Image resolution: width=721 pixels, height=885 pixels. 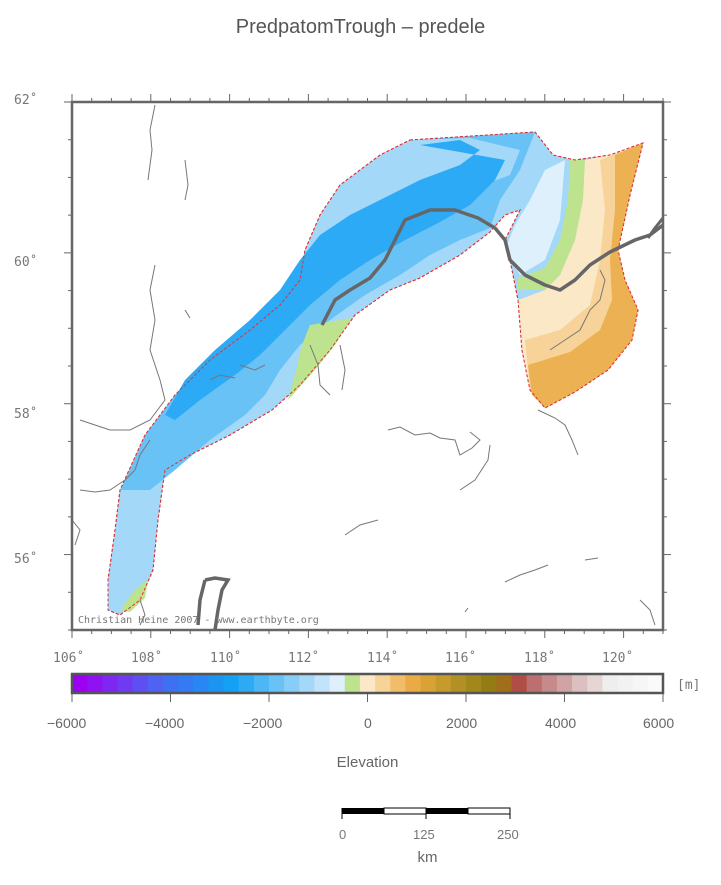 What do you see at coordinates (654, 228) in the screenshot?
I see `river-branch-ne` at bounding box center [654, 228].